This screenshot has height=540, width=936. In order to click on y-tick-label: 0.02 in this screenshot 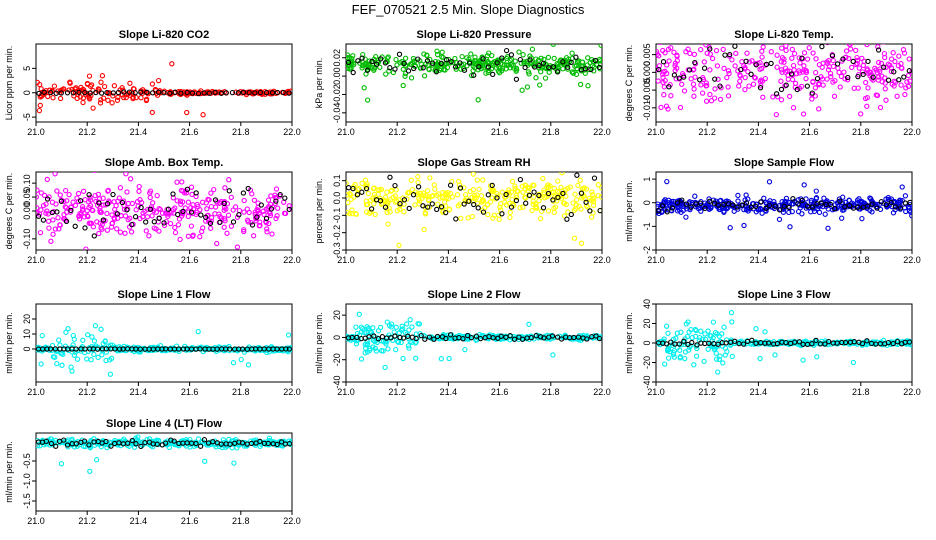, I will do `click(337, 58)`.